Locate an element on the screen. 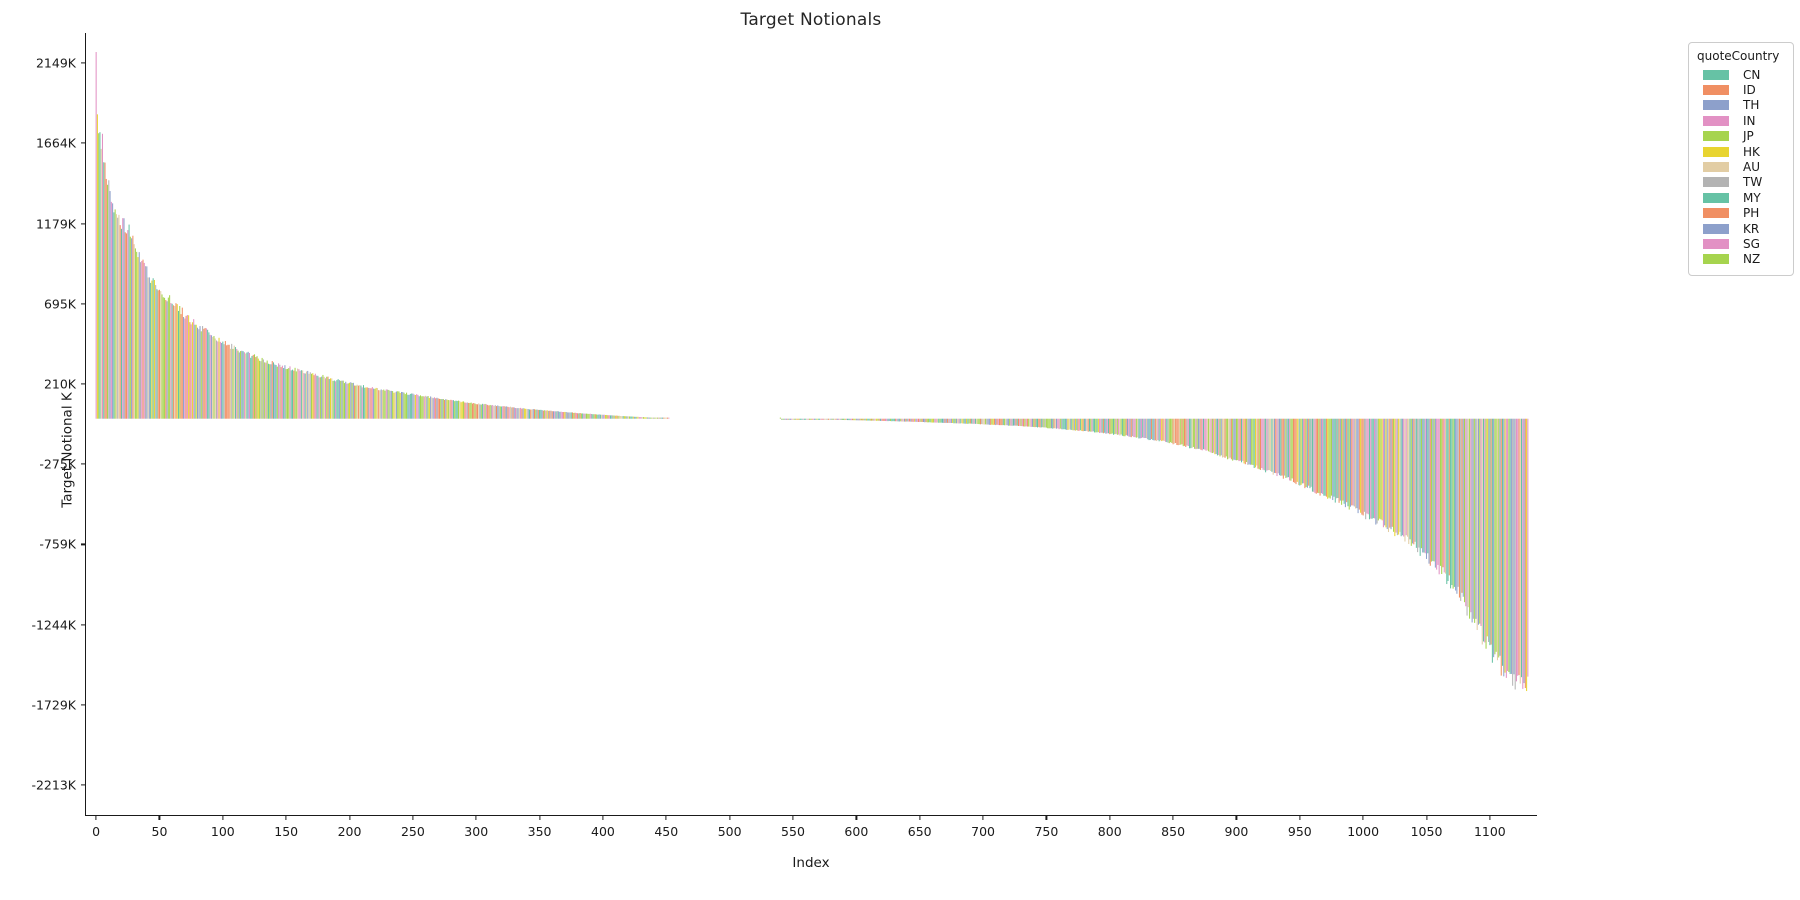 The width and height of the screenshot is (1800, 900). x-tick-label: 0 is located at coordinates (96, 831).